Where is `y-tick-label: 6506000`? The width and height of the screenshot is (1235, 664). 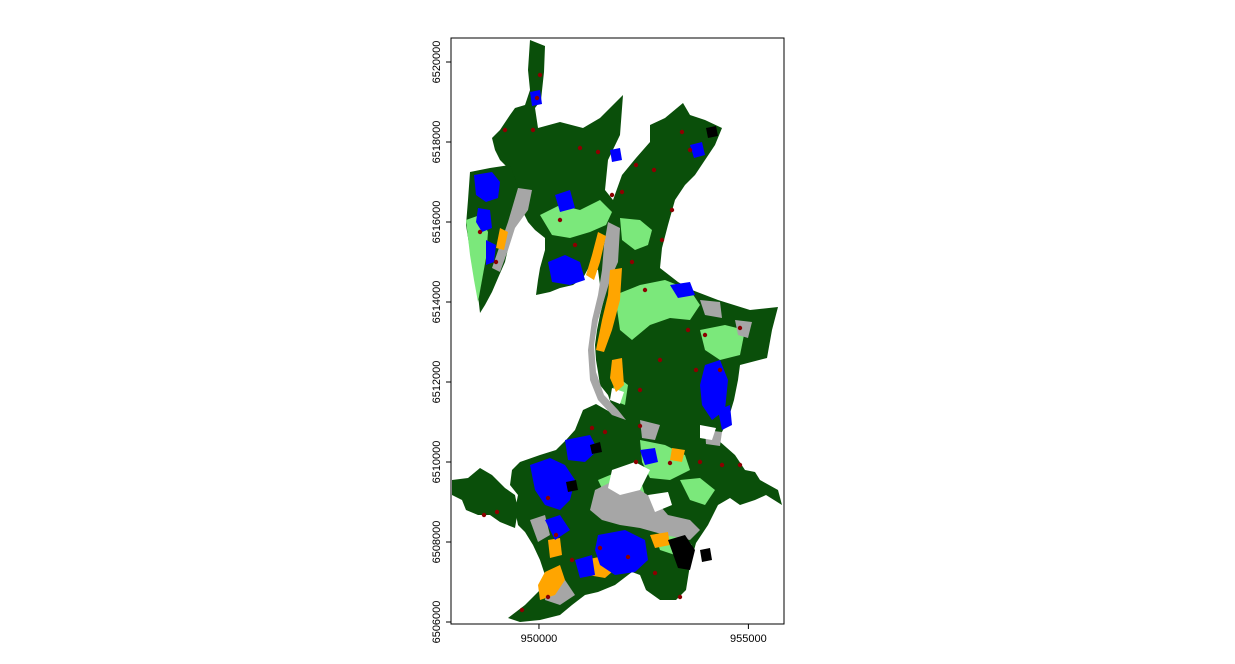
y-tick-label: 6506000 is located at coordinates (437, 622).